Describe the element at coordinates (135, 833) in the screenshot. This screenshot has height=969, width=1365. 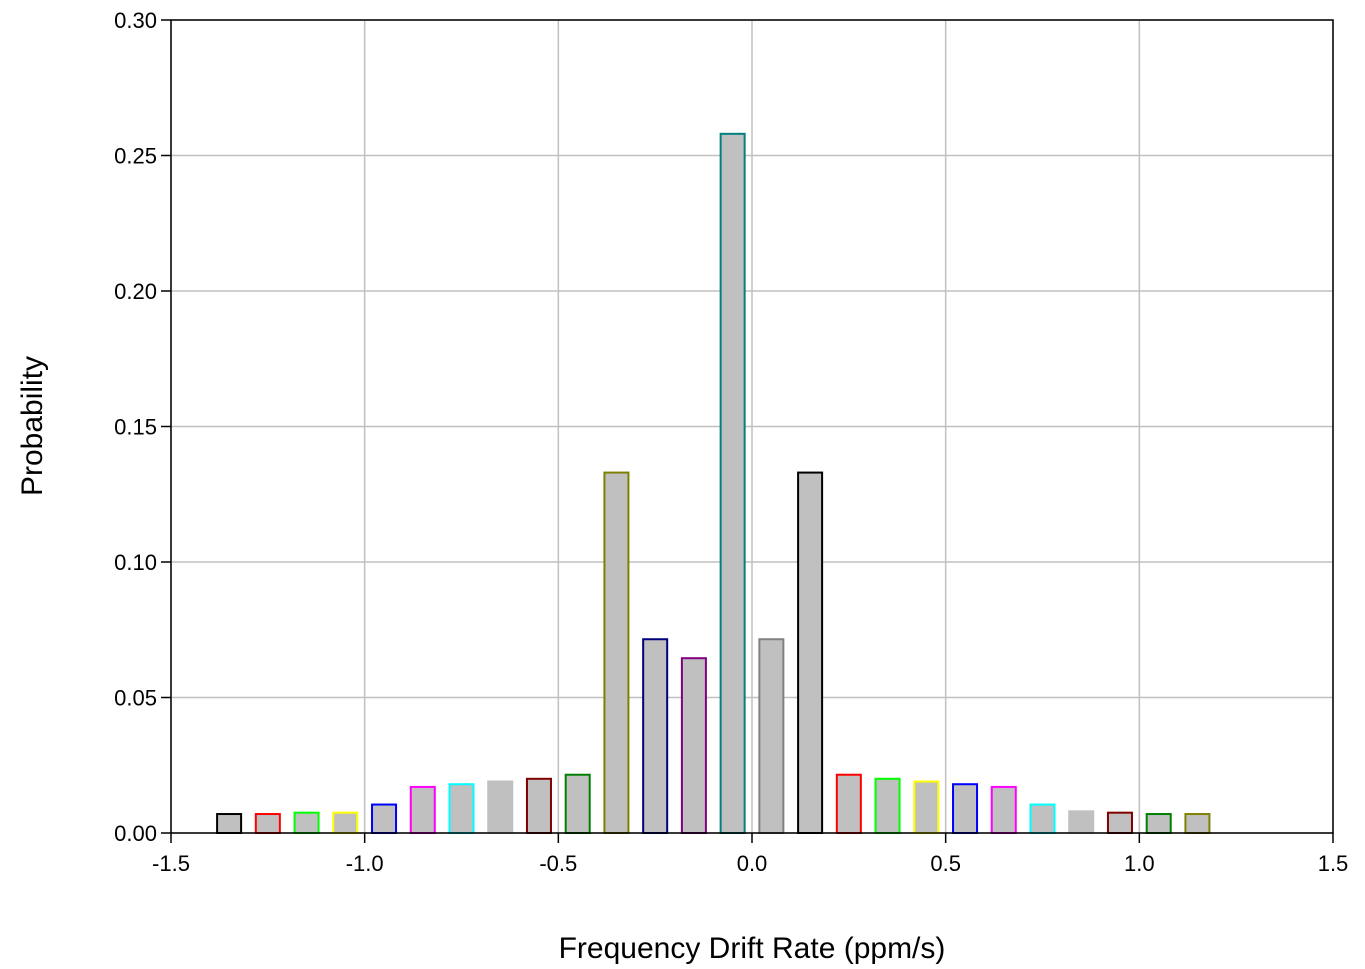
I see `y-tick-label: 0.00` at that location.